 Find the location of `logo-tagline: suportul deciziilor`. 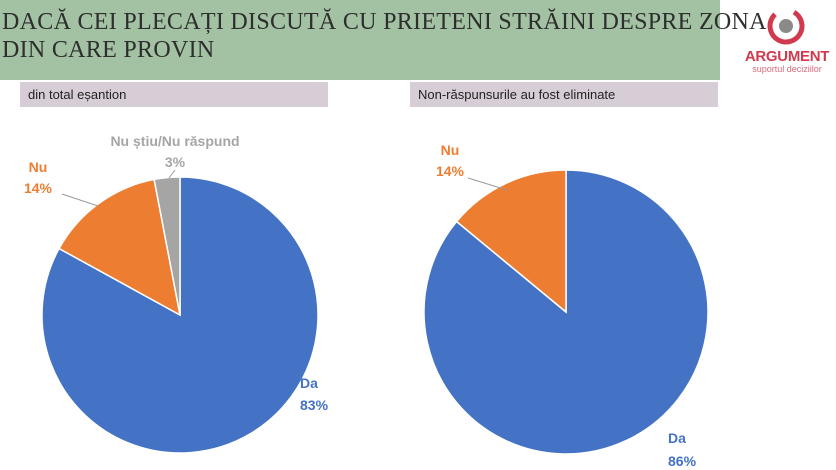

logo-tagline: suportul deciziilor is located at coordinates (787, 69).